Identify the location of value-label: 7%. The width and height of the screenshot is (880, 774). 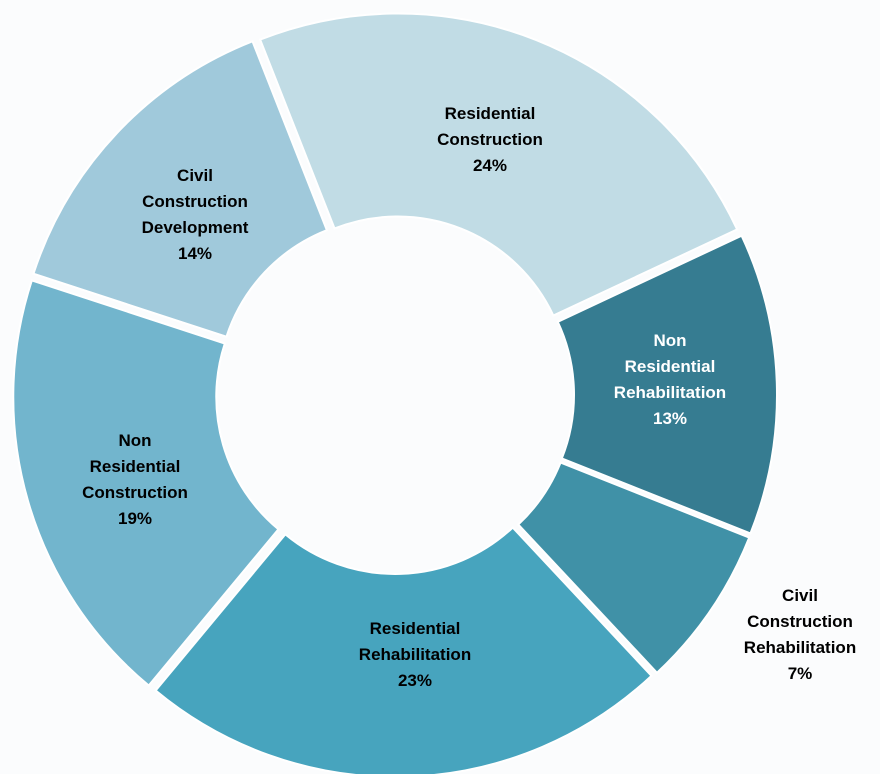
(800, 673).